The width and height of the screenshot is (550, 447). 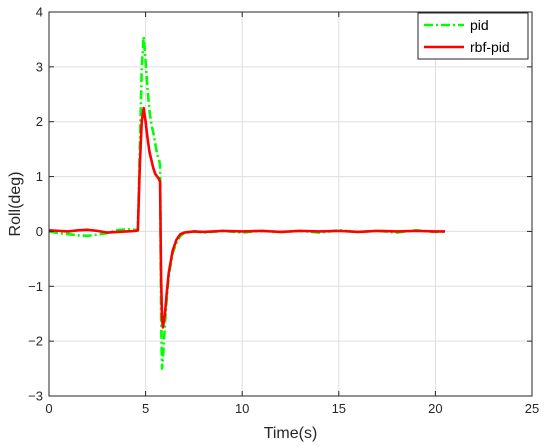 I want to click on x-tick-label: 10, so click(x=242, y=408).